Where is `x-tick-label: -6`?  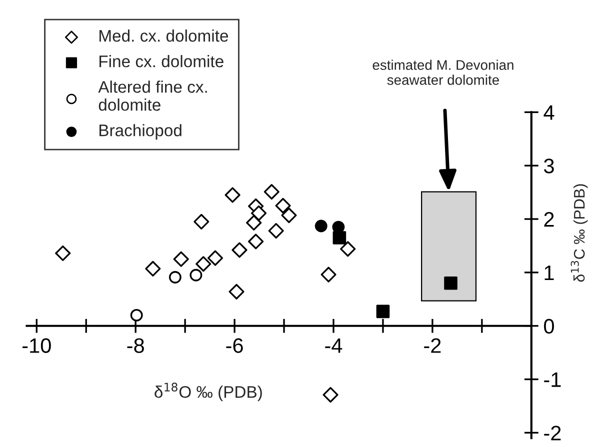 x-tick-label: -6 is located at coordinates (234, 345).